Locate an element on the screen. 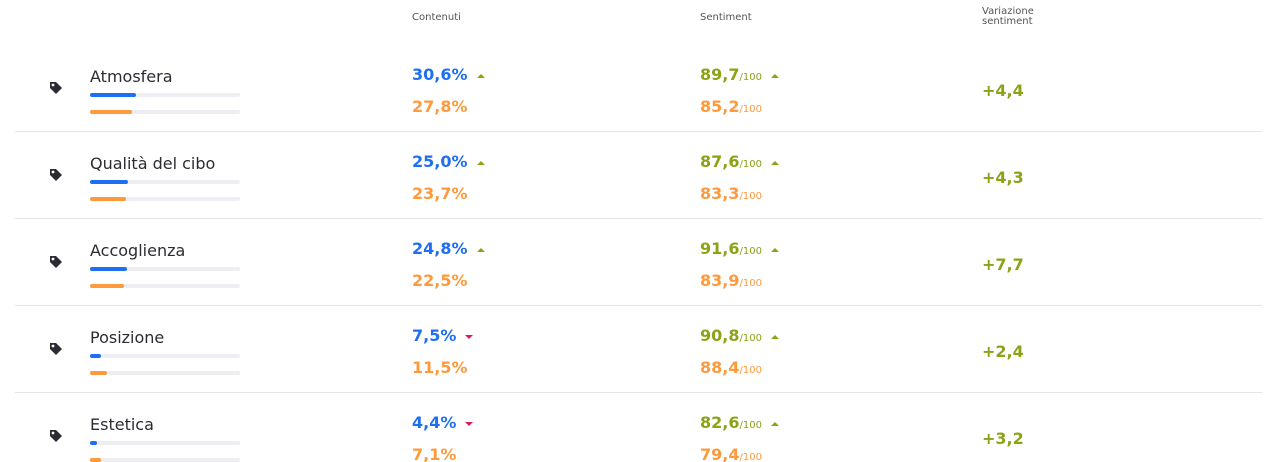 This screenshot has width=1276, height=462. contents-prev-value: 22,5% is located at coordinates (440, 280).